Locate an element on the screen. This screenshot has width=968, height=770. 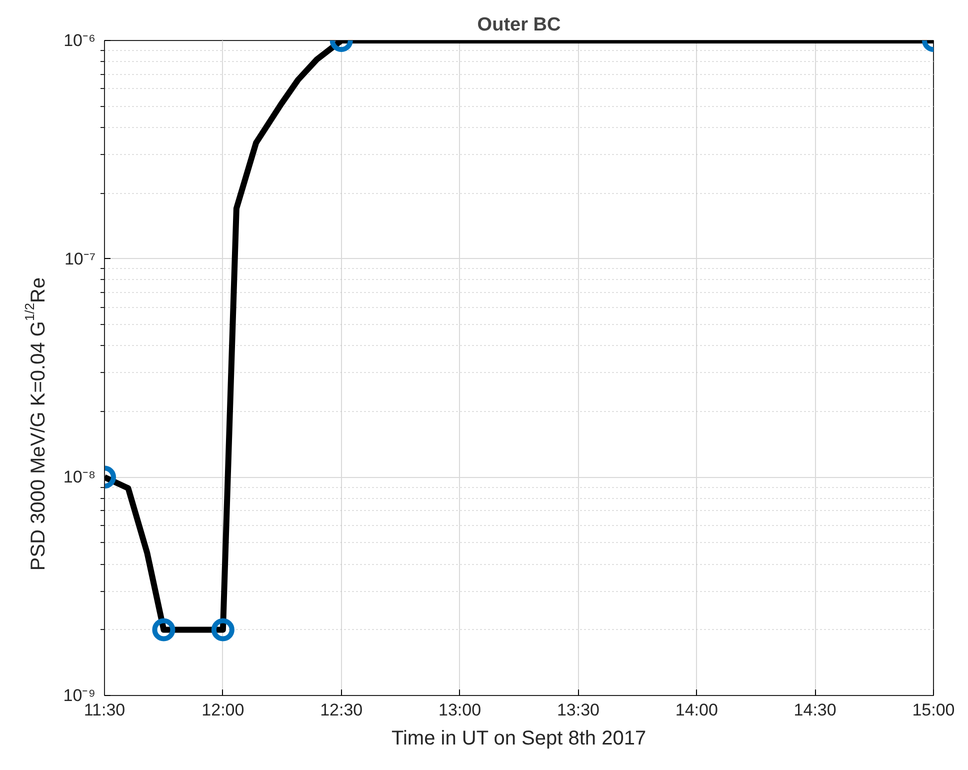
x-tick-label: 12:00 is located at coordinates (223, 710).